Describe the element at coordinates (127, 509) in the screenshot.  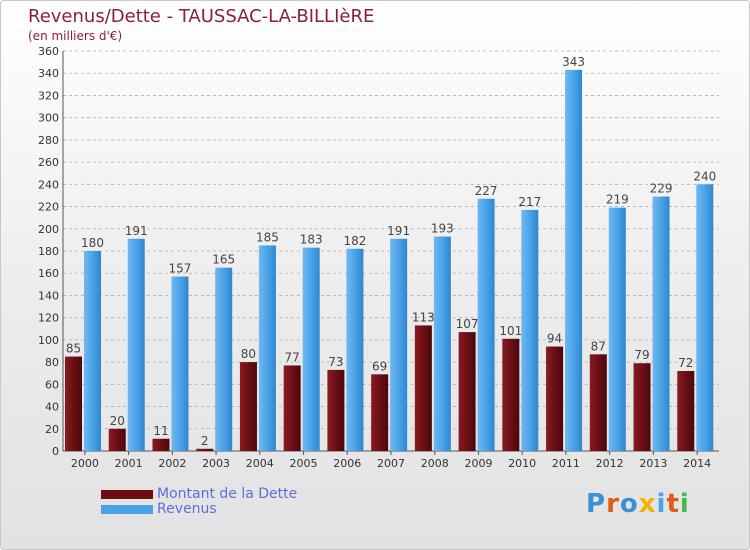
I see `legend-swatch-revenue` at that location.